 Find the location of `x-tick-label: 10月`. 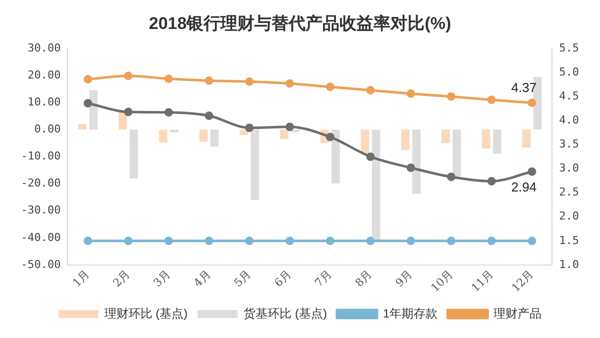

x-tick-label: 10月 is located at coordinates (442, 281).